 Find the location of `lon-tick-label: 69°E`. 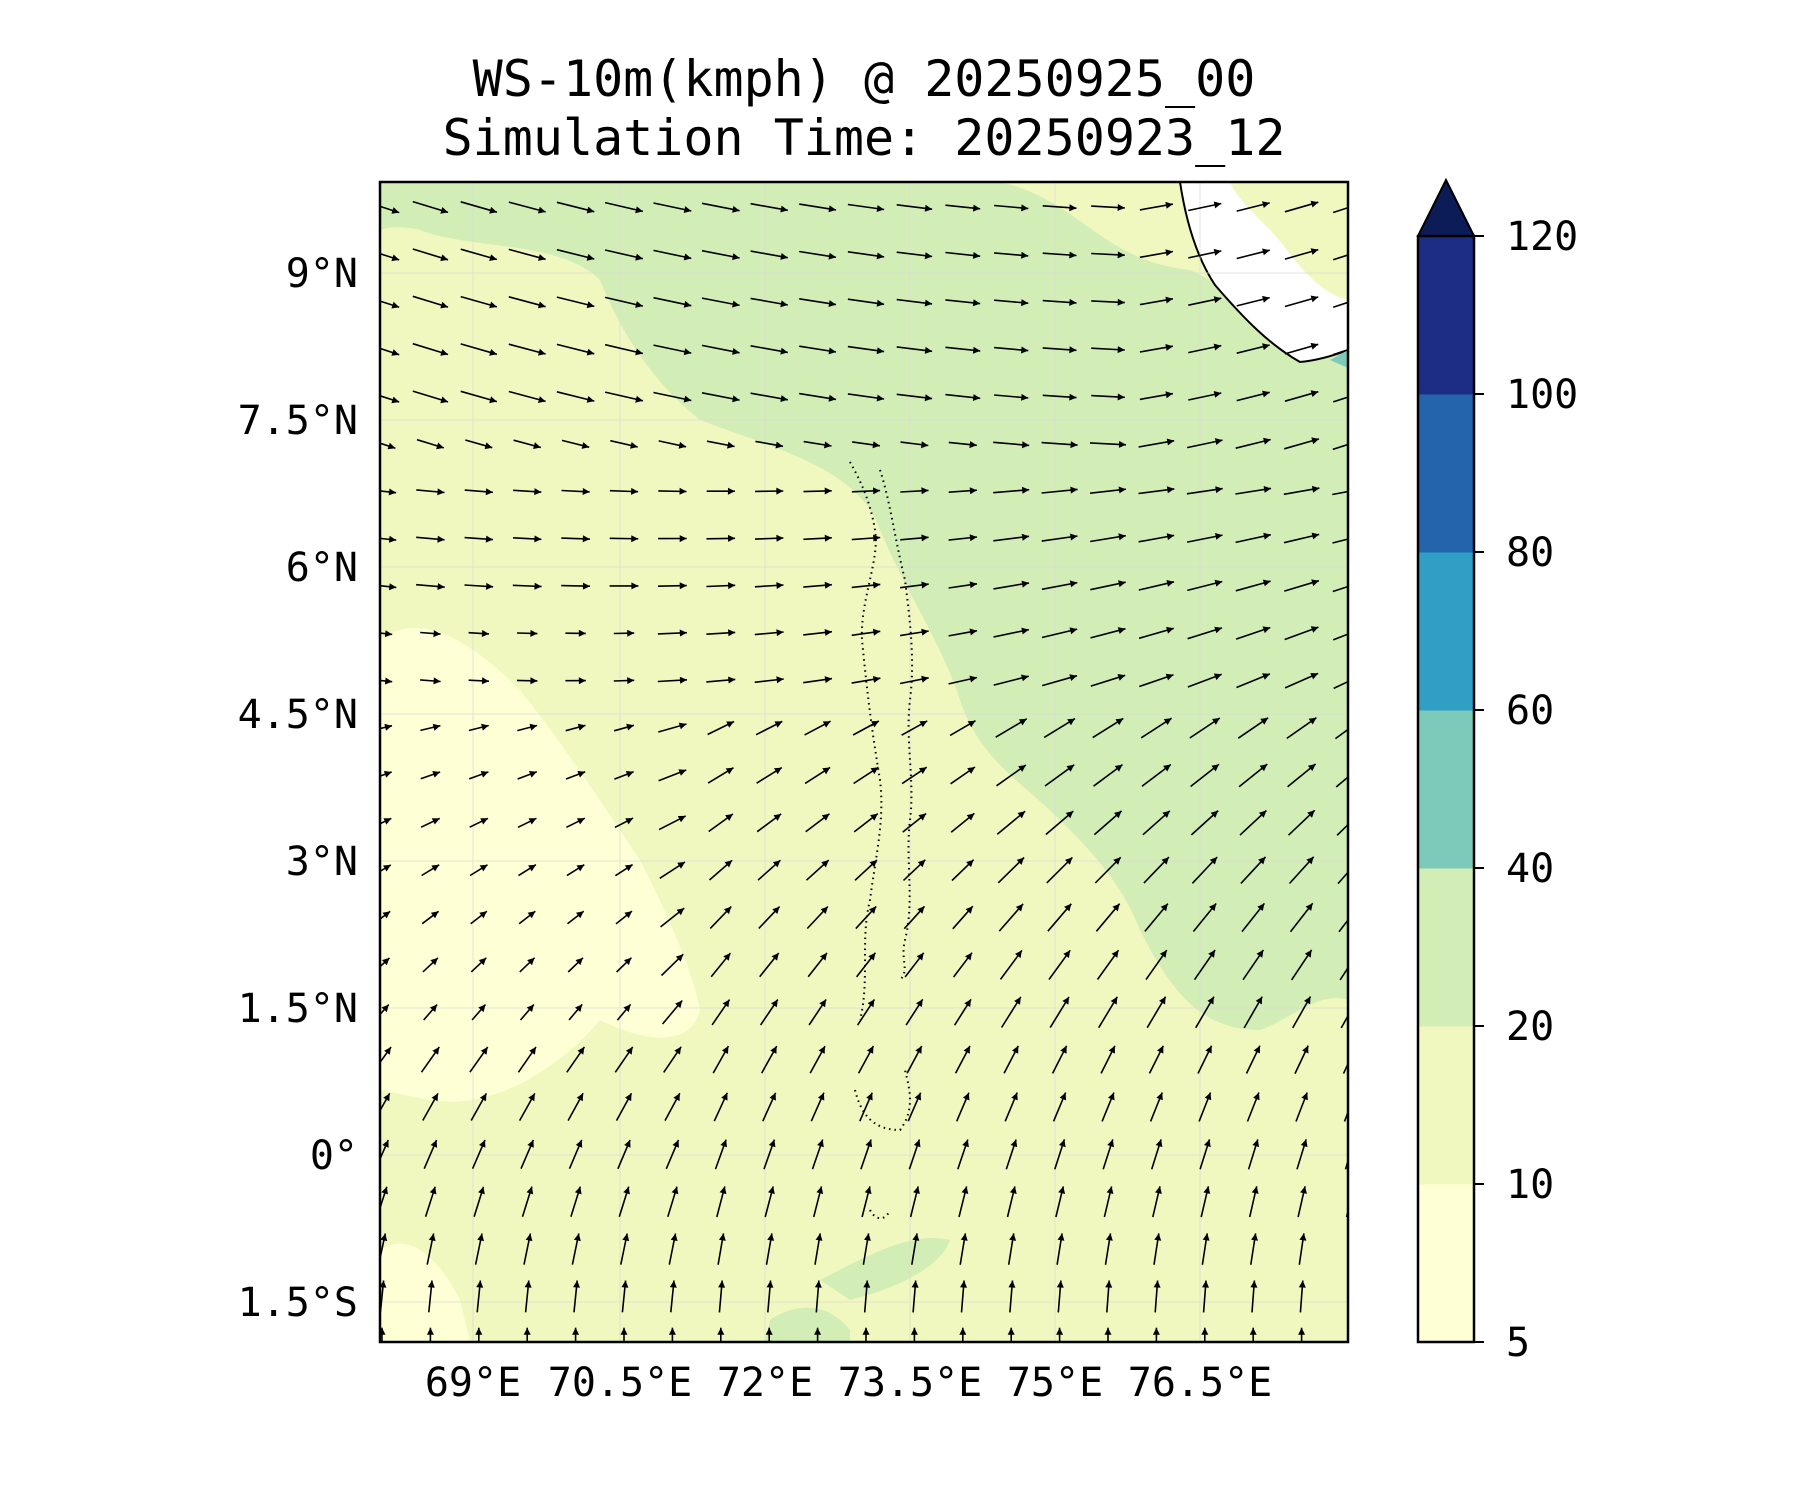

lon-tick-label: 69°E is located at coordinates (473, 1383).